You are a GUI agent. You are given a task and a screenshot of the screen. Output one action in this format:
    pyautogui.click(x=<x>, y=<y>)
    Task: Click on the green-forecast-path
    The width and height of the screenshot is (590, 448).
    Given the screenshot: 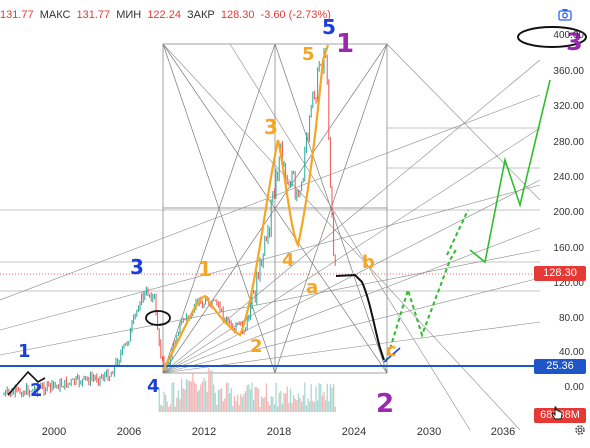 What is the action you would take?
    pyautogui.click(x=421, y=305)
    